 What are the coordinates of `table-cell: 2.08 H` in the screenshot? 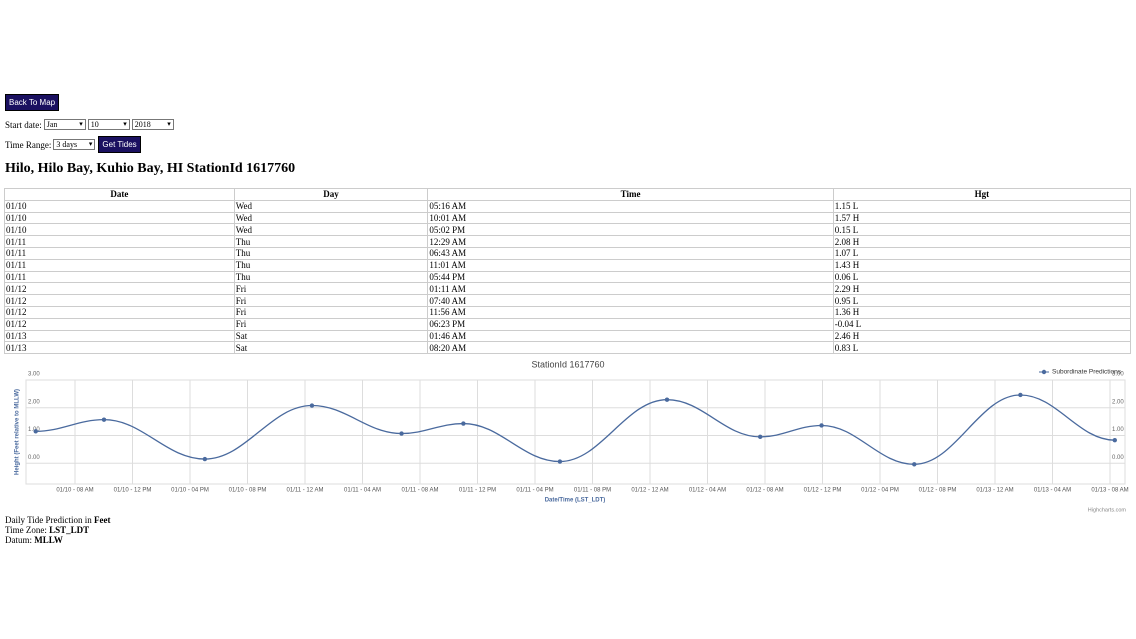 It's located at (982, 241).